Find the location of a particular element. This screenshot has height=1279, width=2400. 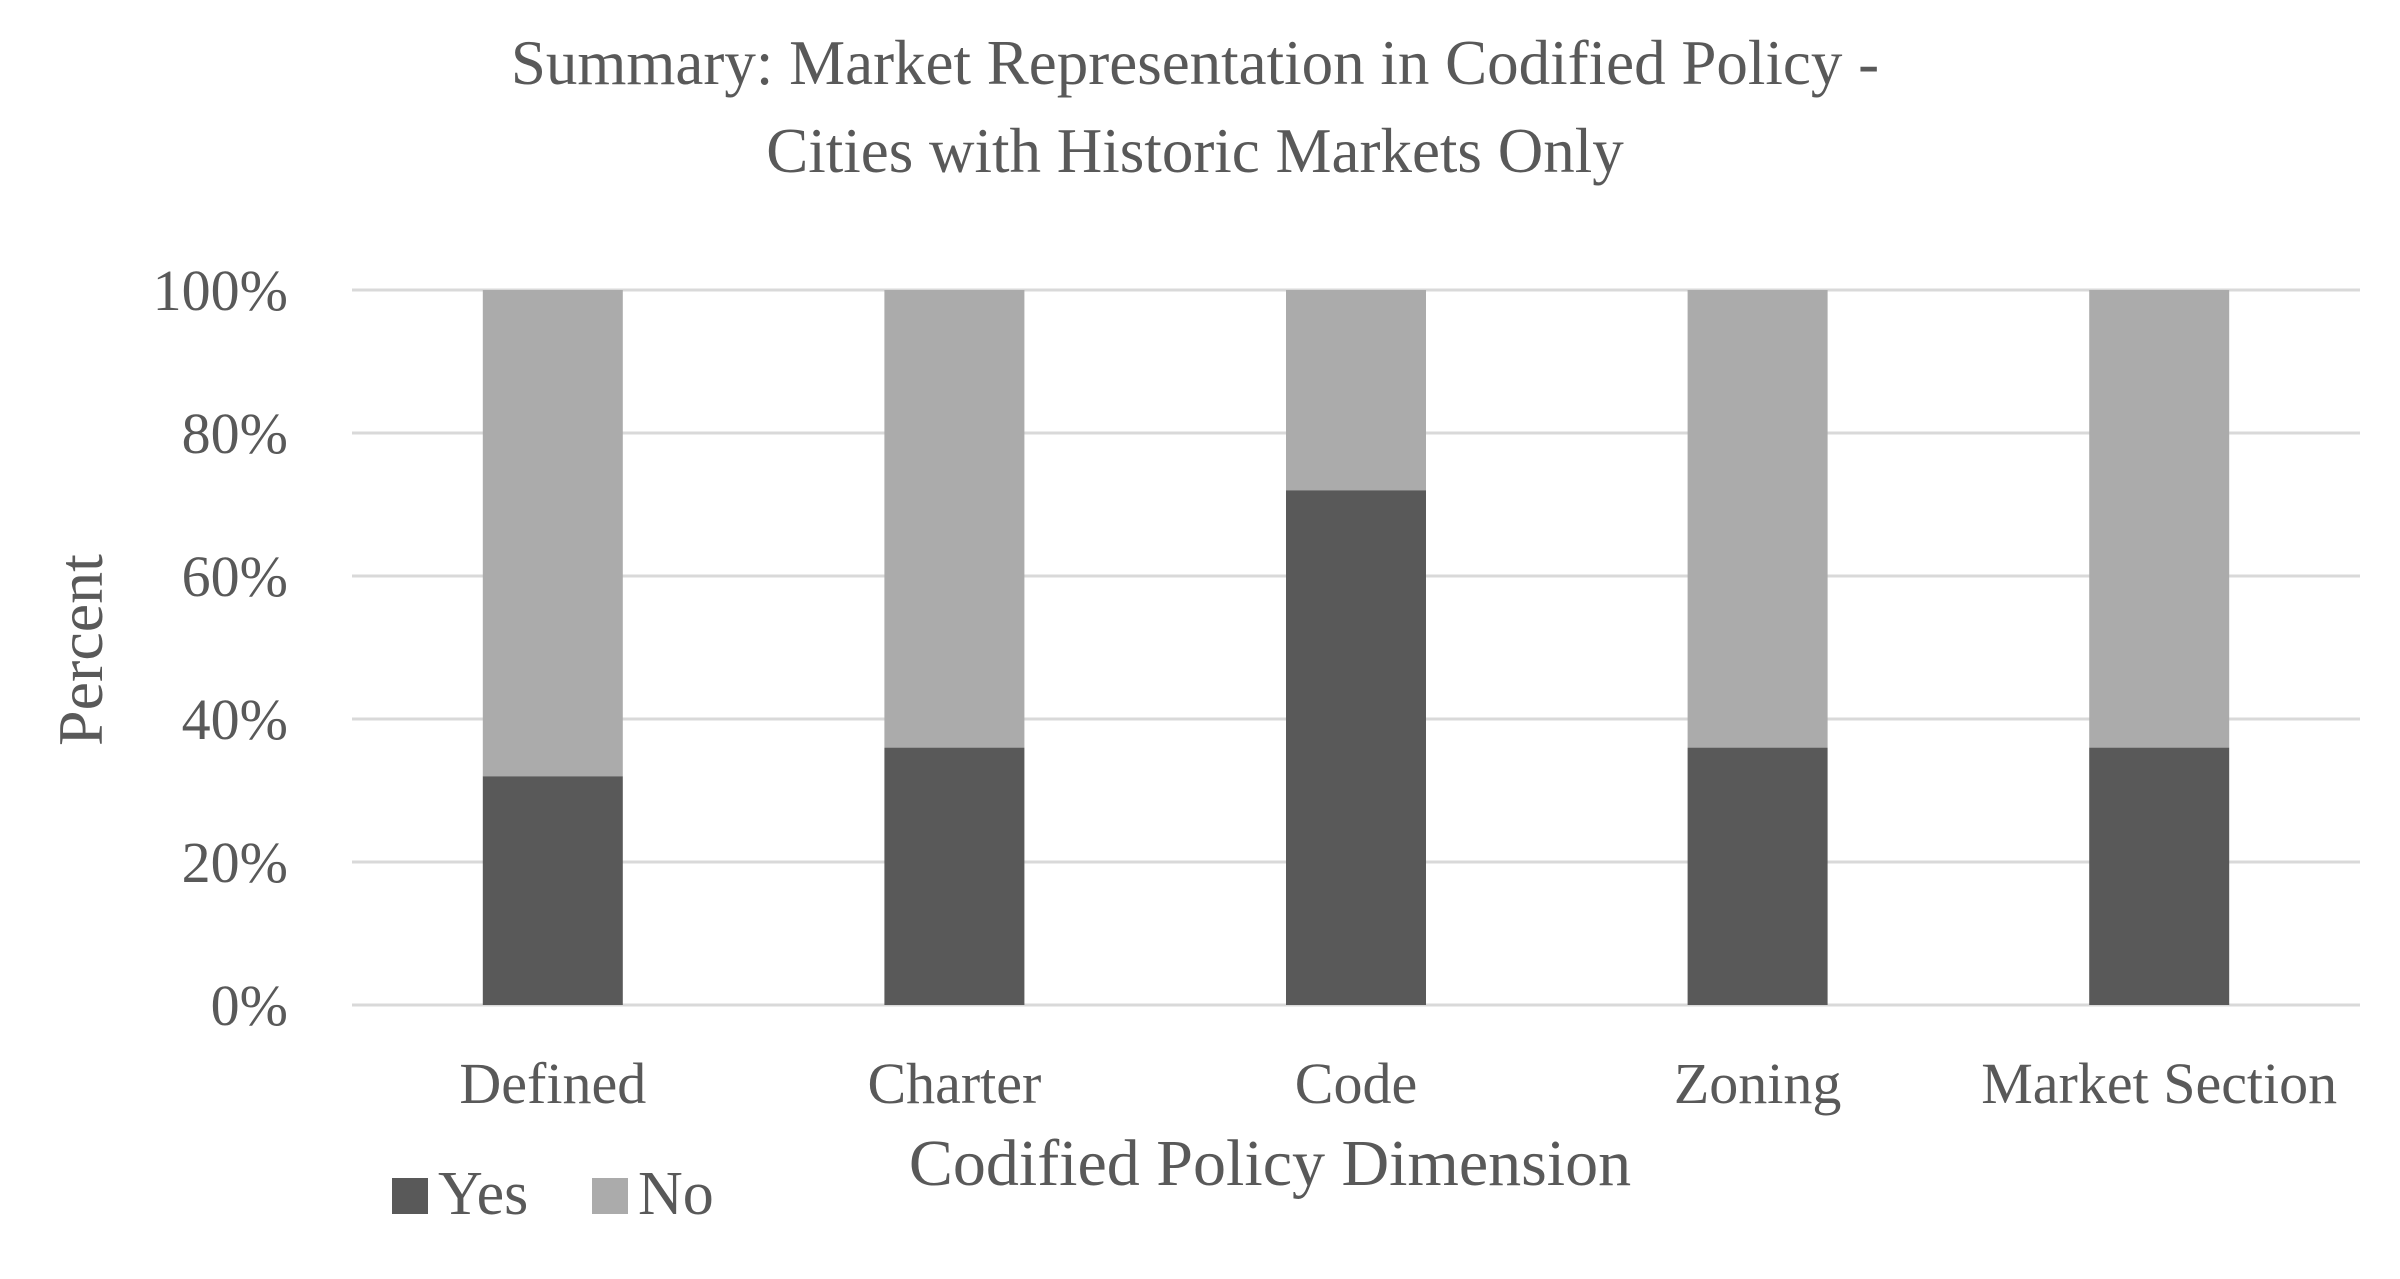

x-axis-label: Codified Policy Dimension is located at coordinates (1270, 1163).